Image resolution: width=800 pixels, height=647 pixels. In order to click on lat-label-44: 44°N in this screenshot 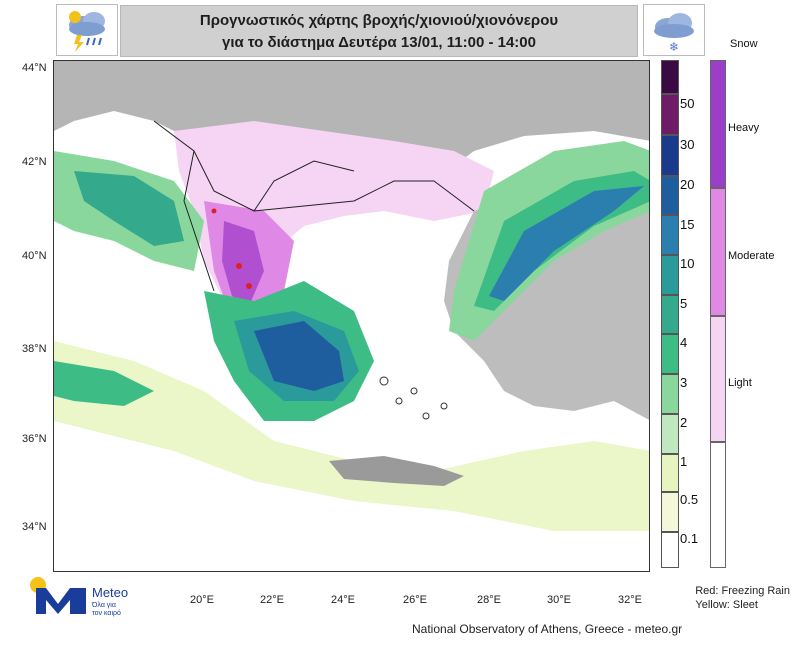, I will do `click(34, 68)`.